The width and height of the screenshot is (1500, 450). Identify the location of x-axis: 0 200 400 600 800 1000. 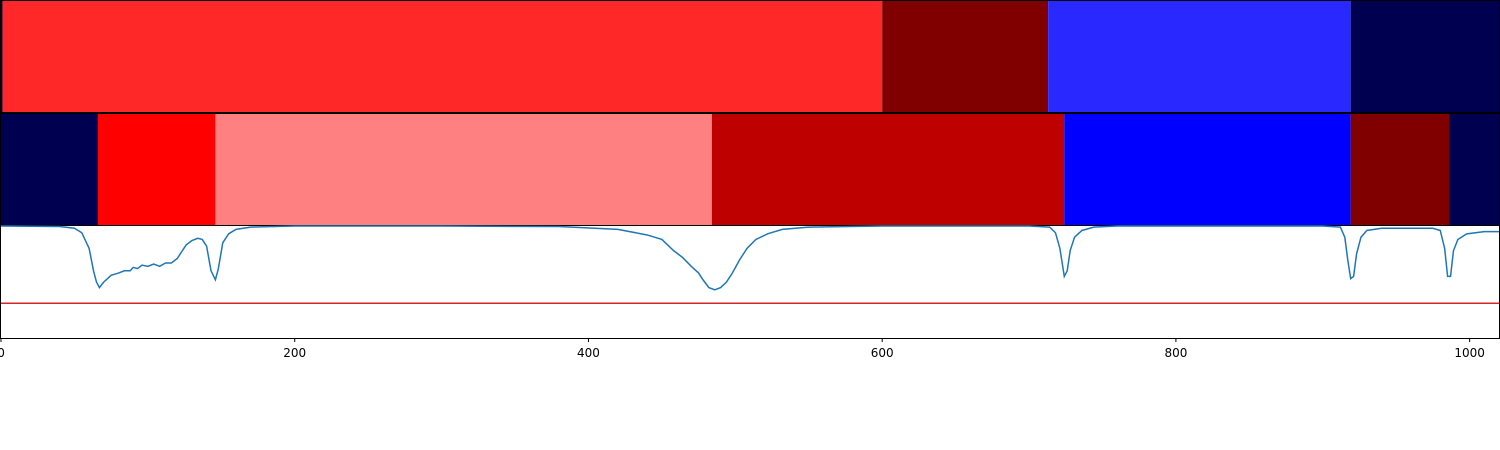
(742, 349).